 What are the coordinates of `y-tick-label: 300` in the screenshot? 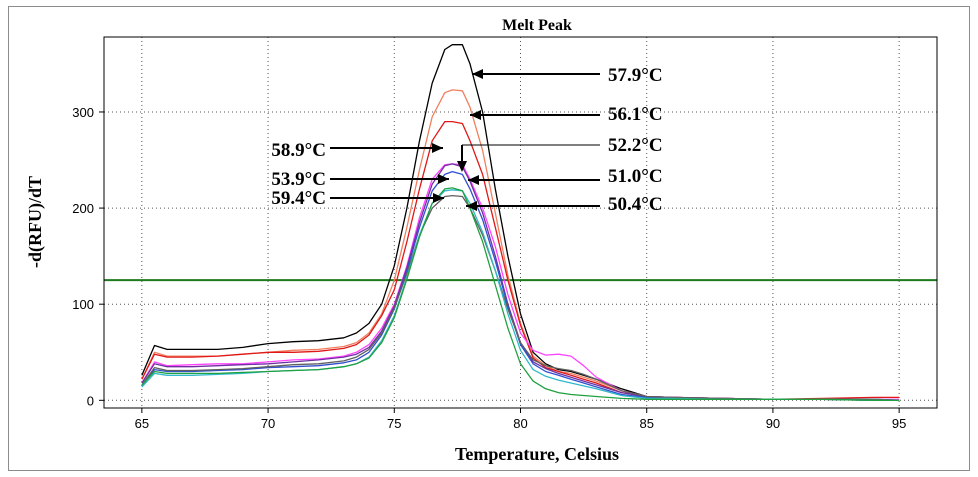 It's located at (83, 112).